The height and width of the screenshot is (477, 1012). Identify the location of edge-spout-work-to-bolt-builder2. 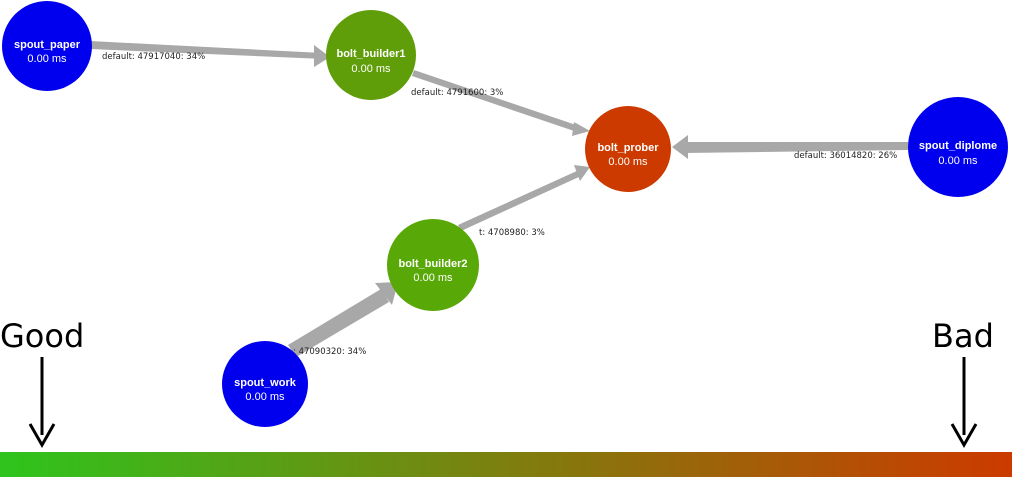
(343, 319).